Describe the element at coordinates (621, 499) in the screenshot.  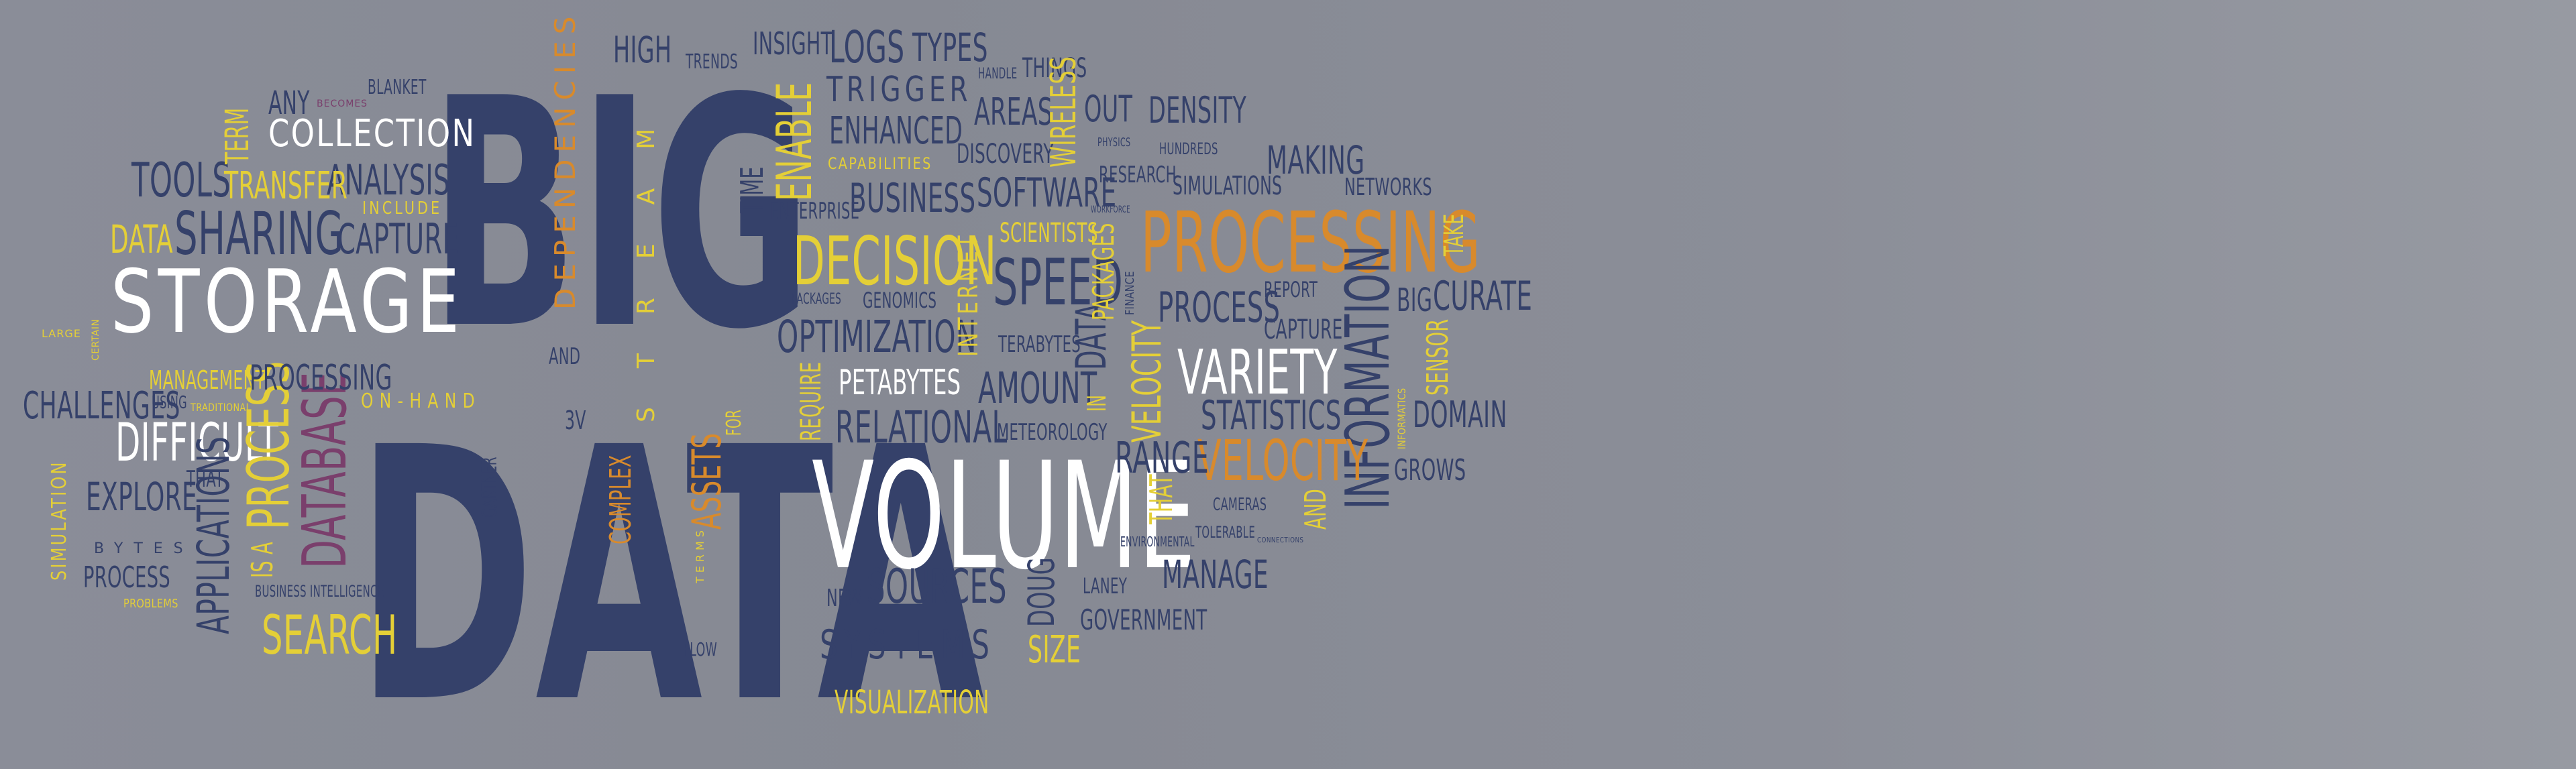
I see `word-complex: COMPLEX` at that location.